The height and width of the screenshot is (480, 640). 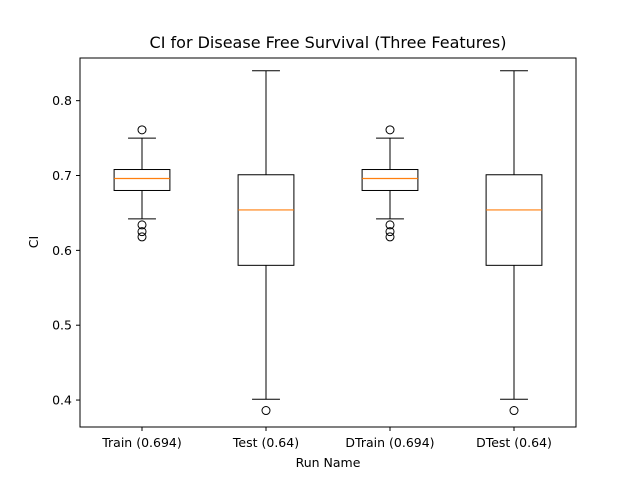 What do you see at coordinates (62, 400) in the screenshot?
I see `y-tick-label: 0.4` at bounding box center [62, 400].